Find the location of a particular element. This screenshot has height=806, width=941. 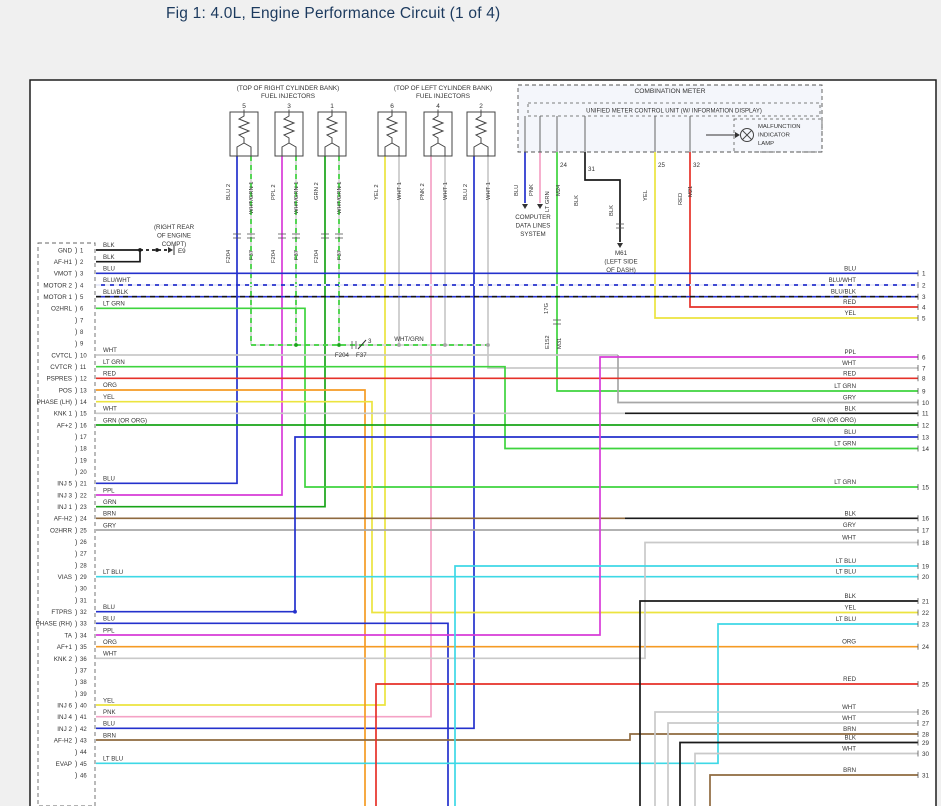

svg-text: 42 is located at coordinates (83, 730).